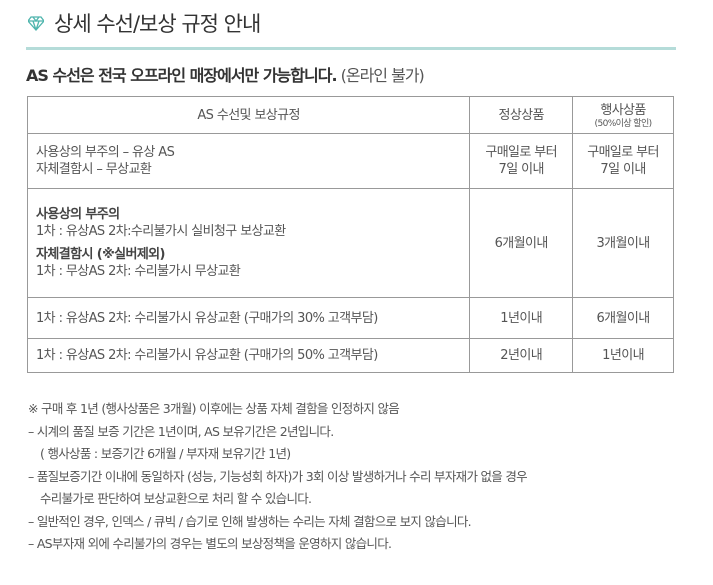 The image size is (713, 585). What do you see at coordinates (138, 271) in the screenshot?
I see `policy-line: 1차 : 무상AS 2차: 수리불가시 무상교환` at bounding box center [138, 271].